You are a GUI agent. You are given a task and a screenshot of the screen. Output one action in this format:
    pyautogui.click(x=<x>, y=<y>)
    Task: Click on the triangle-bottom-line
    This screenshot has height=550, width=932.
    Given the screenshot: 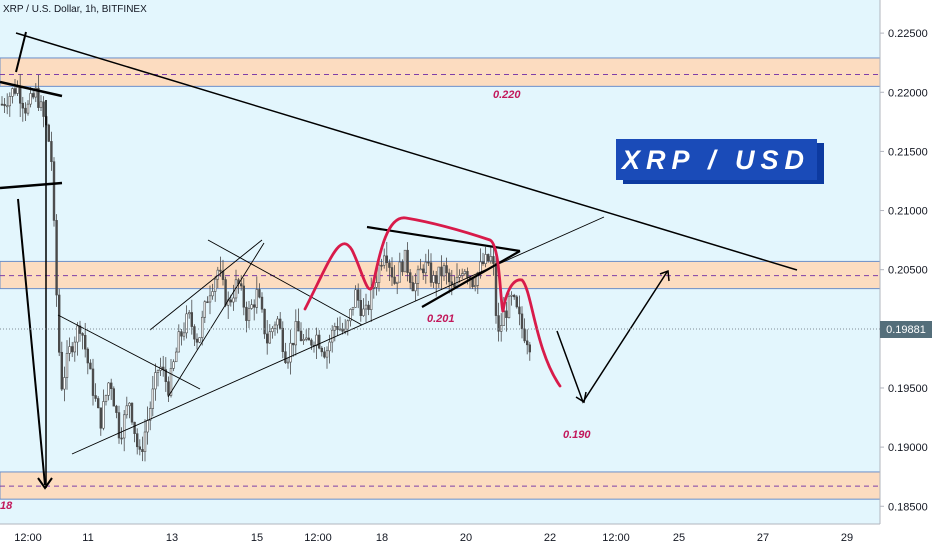 What is the action you would take?
    pyautogui.click(x=471, y=279)
    